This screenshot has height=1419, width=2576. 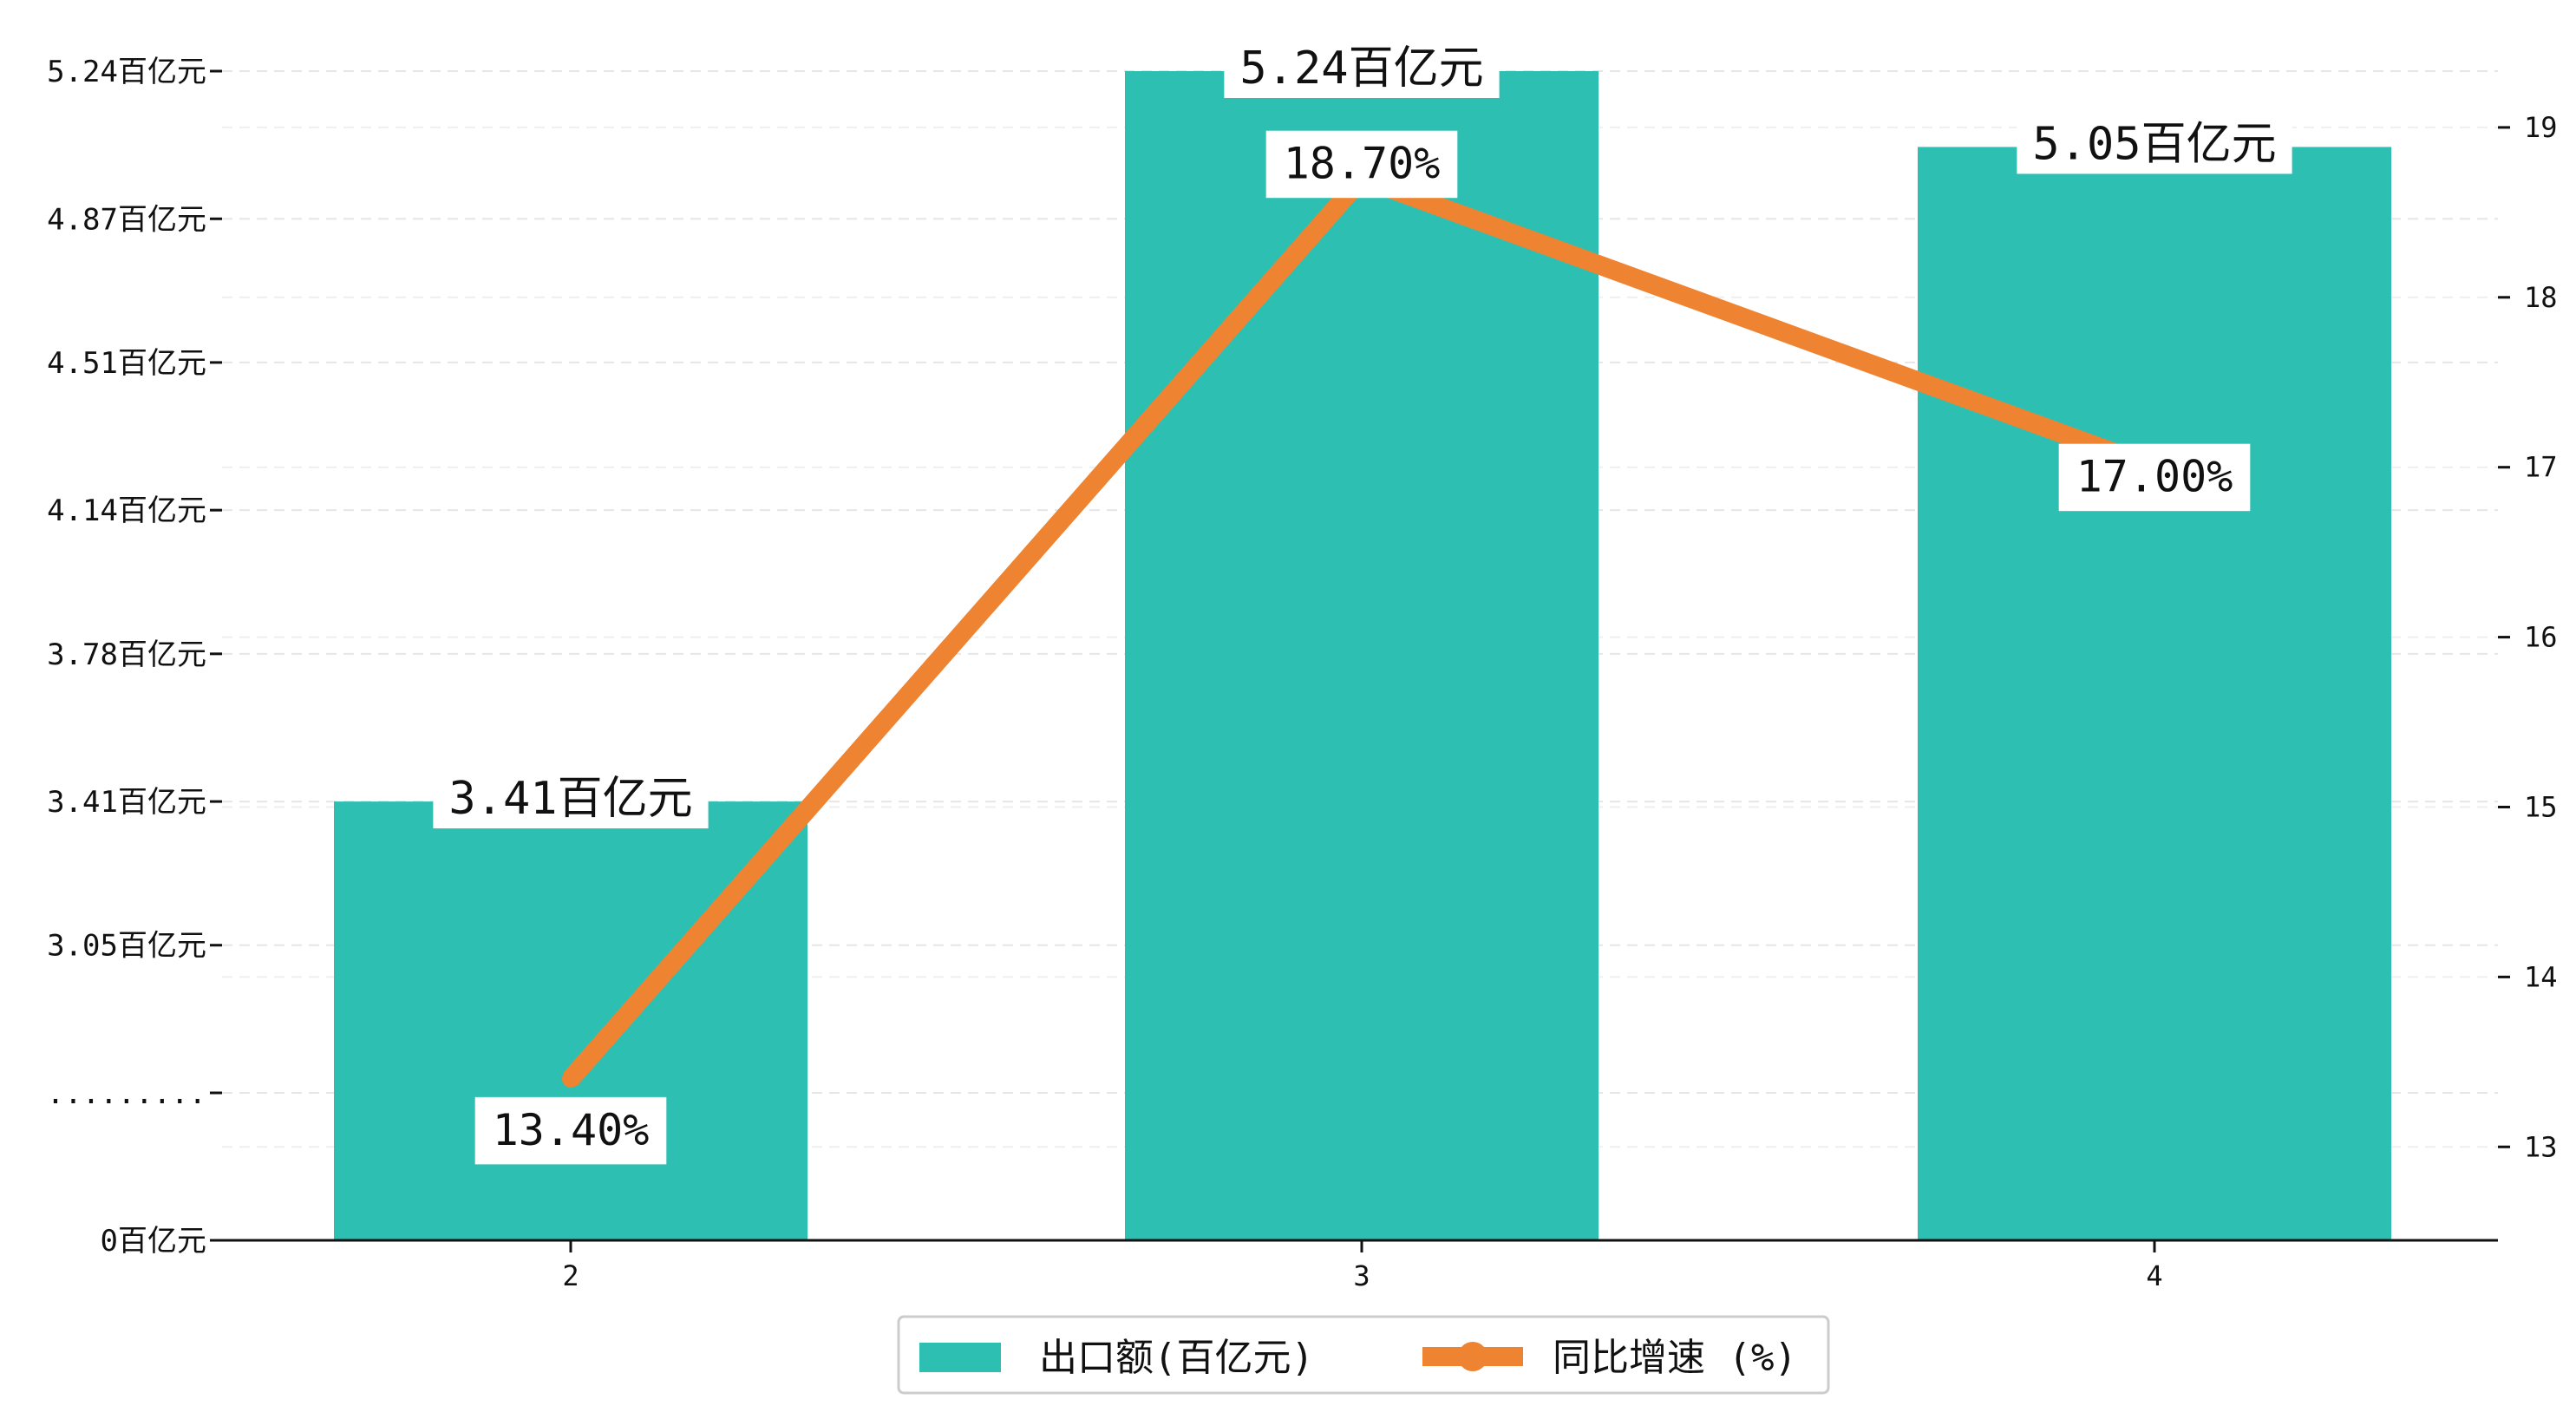 I want to click on x-tick-label-4: 4, so click(x=2154, y=1275).